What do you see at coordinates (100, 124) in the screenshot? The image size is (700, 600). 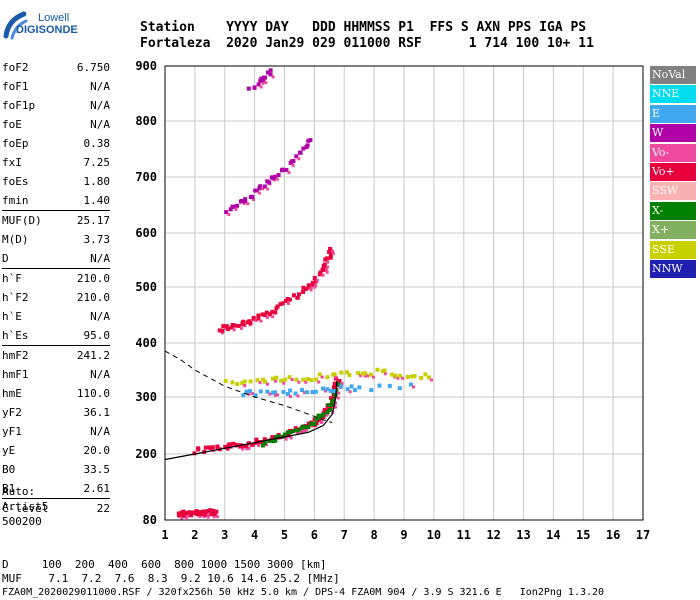 I see `param-value: N/A` at bounding box center [100, 124].